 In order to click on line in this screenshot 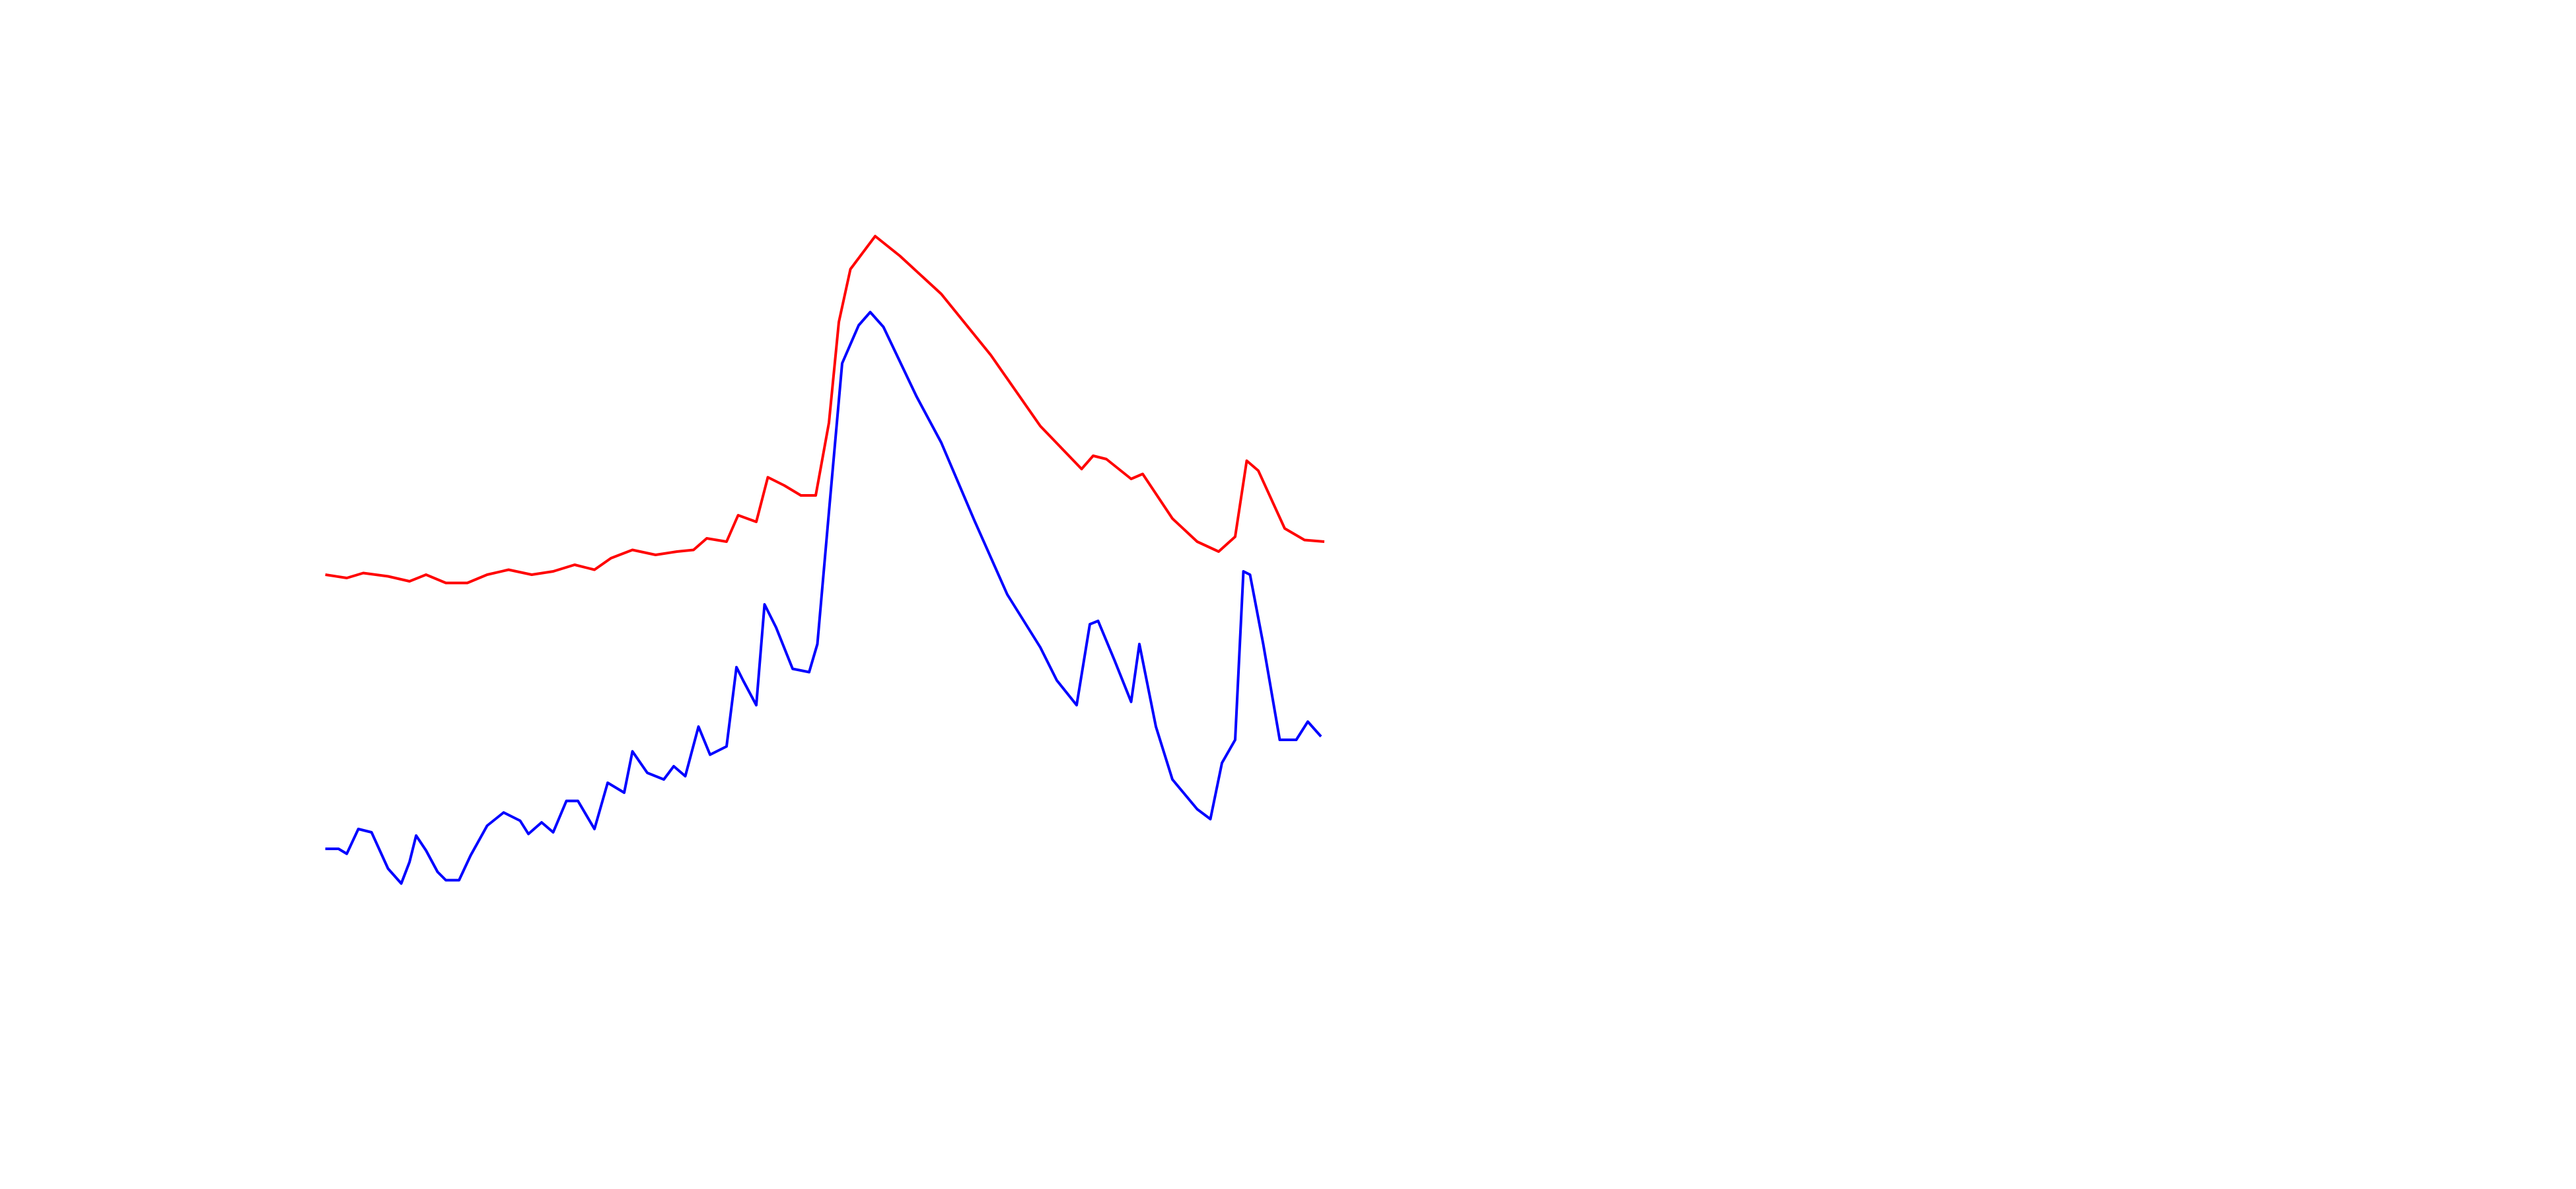, I will do `click(825, 409)`.